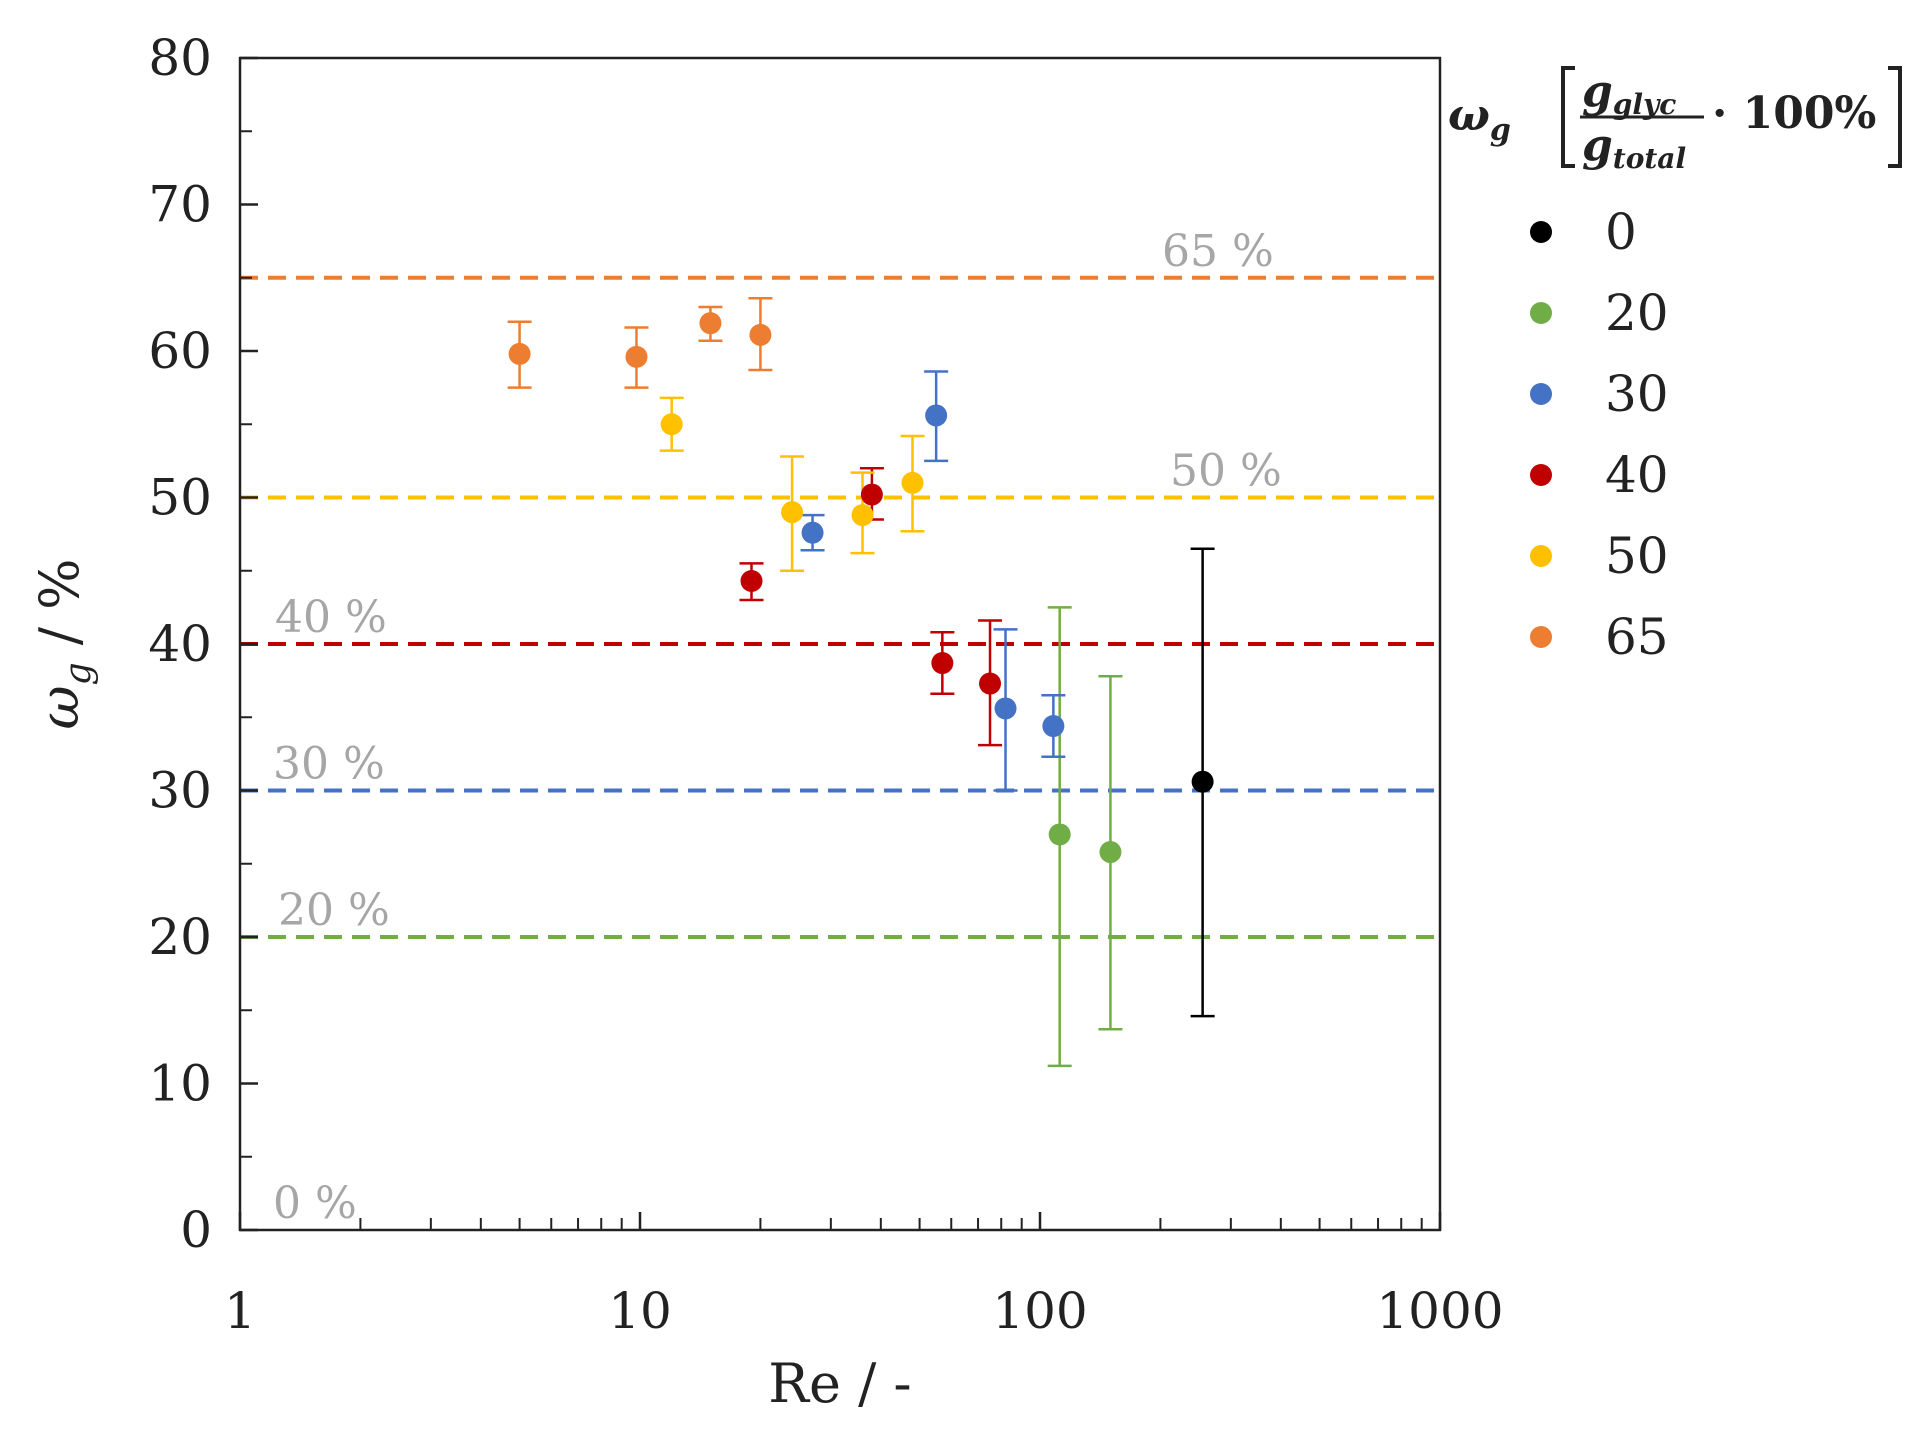  What do you see at coordinates (1039, 1311) in the screenshot?
I see `x-tick-label-100: 100` at bounding box center [1039, 1311].